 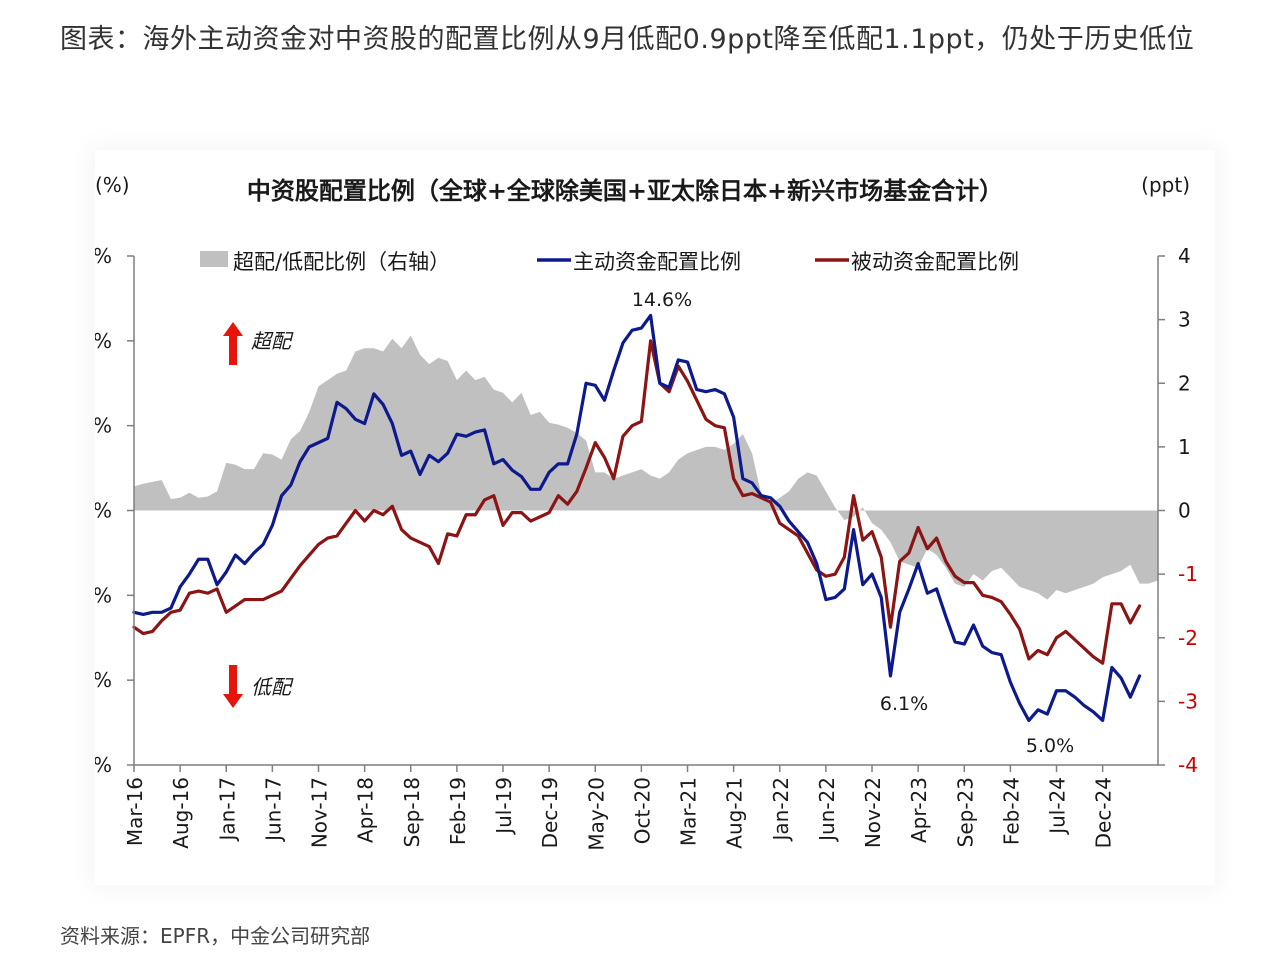 I want to click on x-axis-tick-label: Dec-19, so click(x=550, y=812).